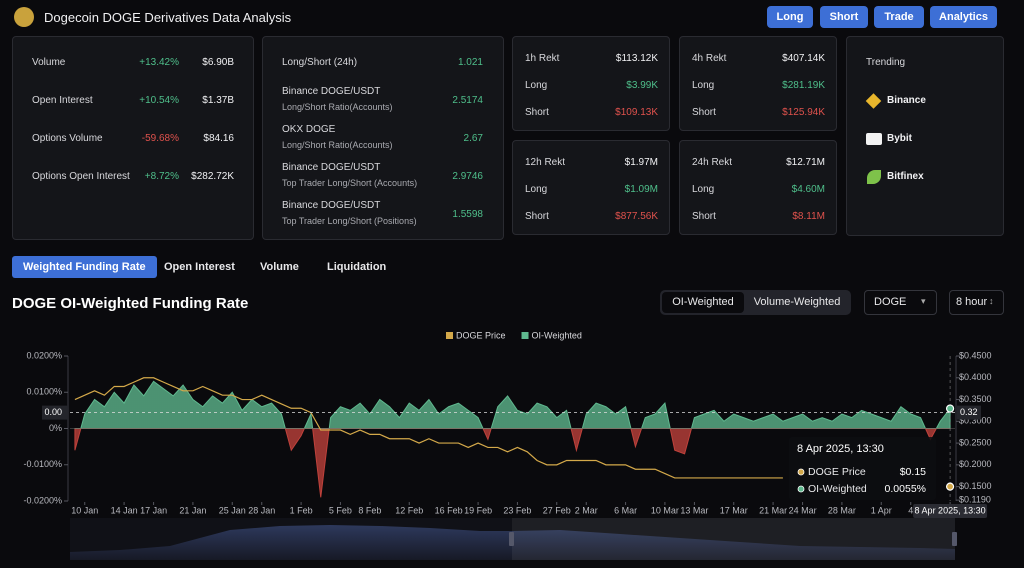  Describe the element at coordinates (301, 510) in the screenshot. I see `x-tick-label: 1 Feb` at that location.